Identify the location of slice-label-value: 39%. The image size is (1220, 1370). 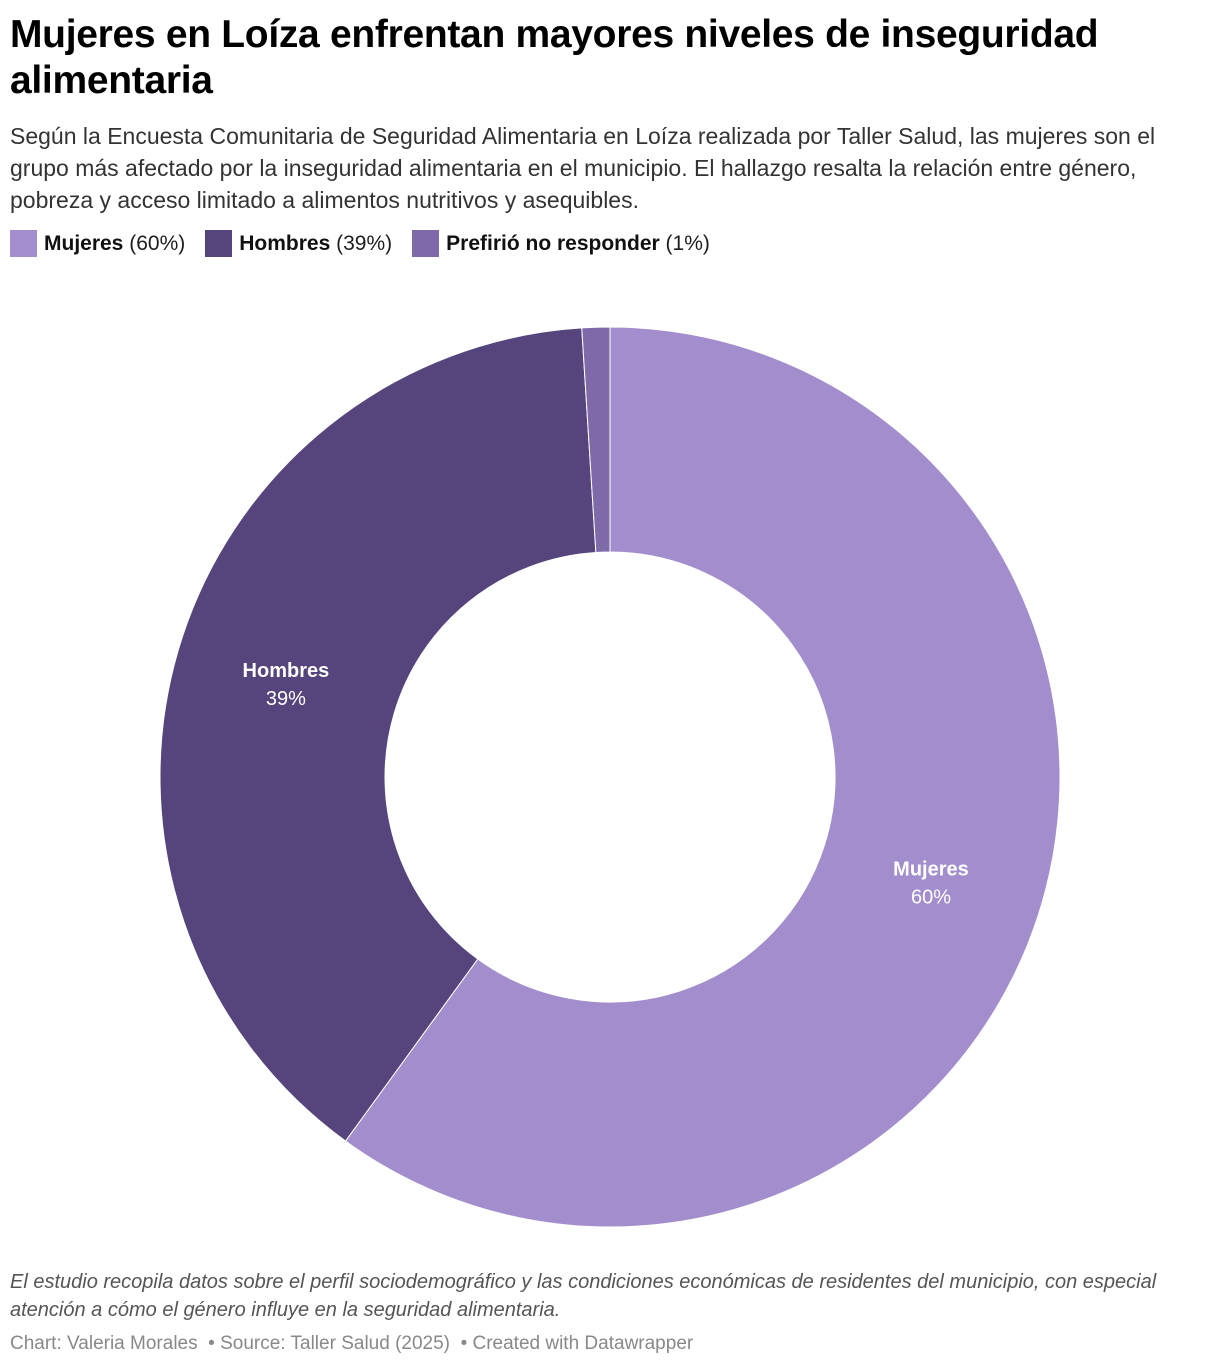
(286, 699).